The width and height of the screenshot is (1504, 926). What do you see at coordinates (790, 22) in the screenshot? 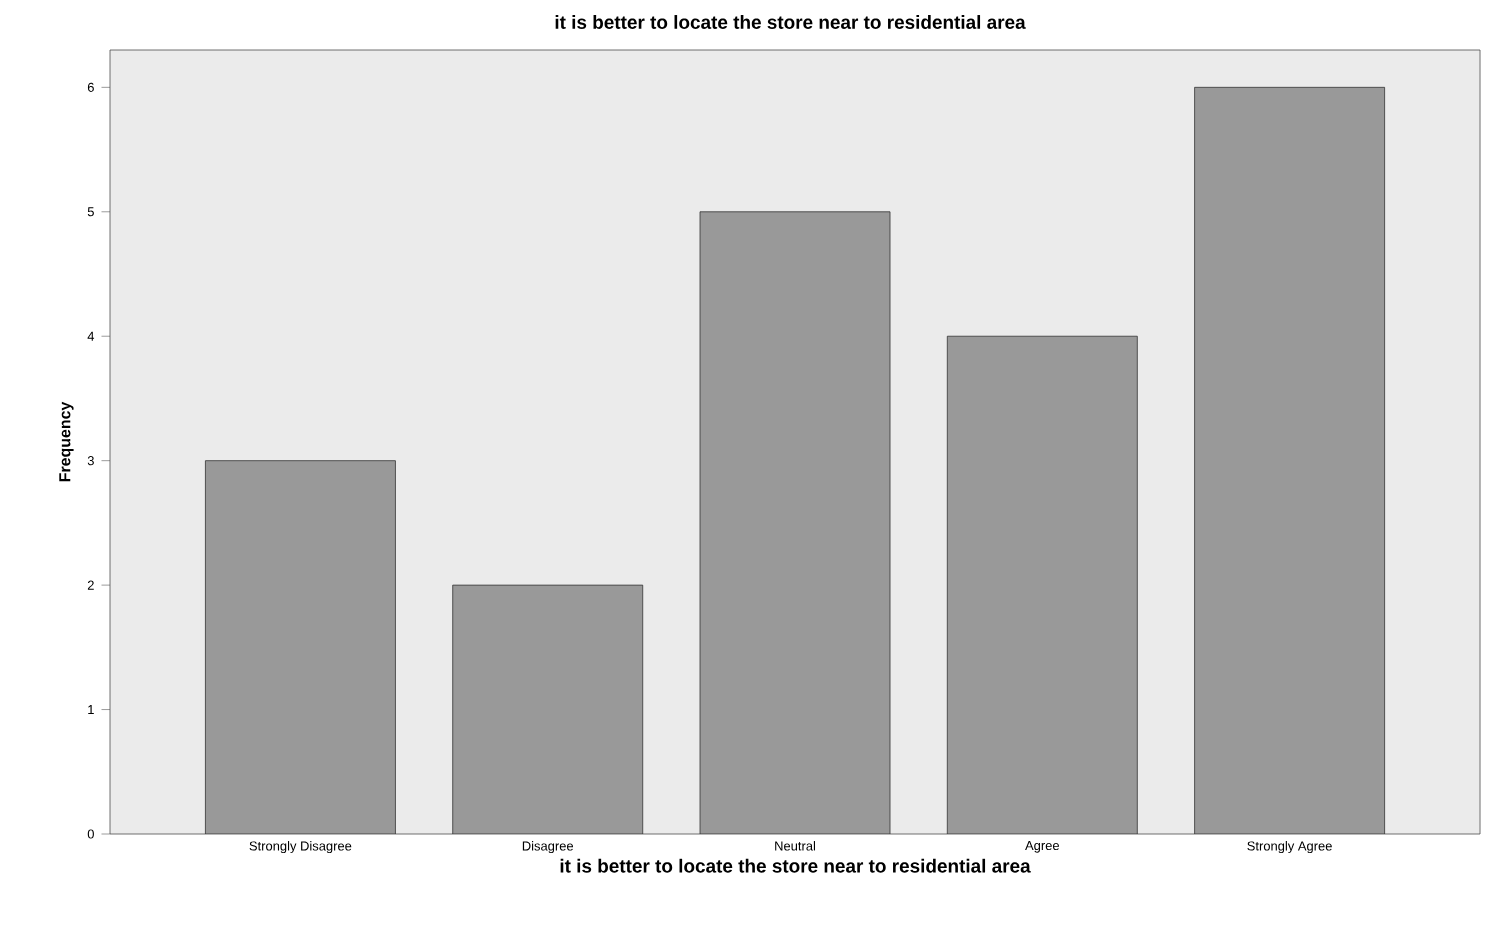
I see `chart-title: it is better to locate the store near to residential area` at bounding box center [790, 22].